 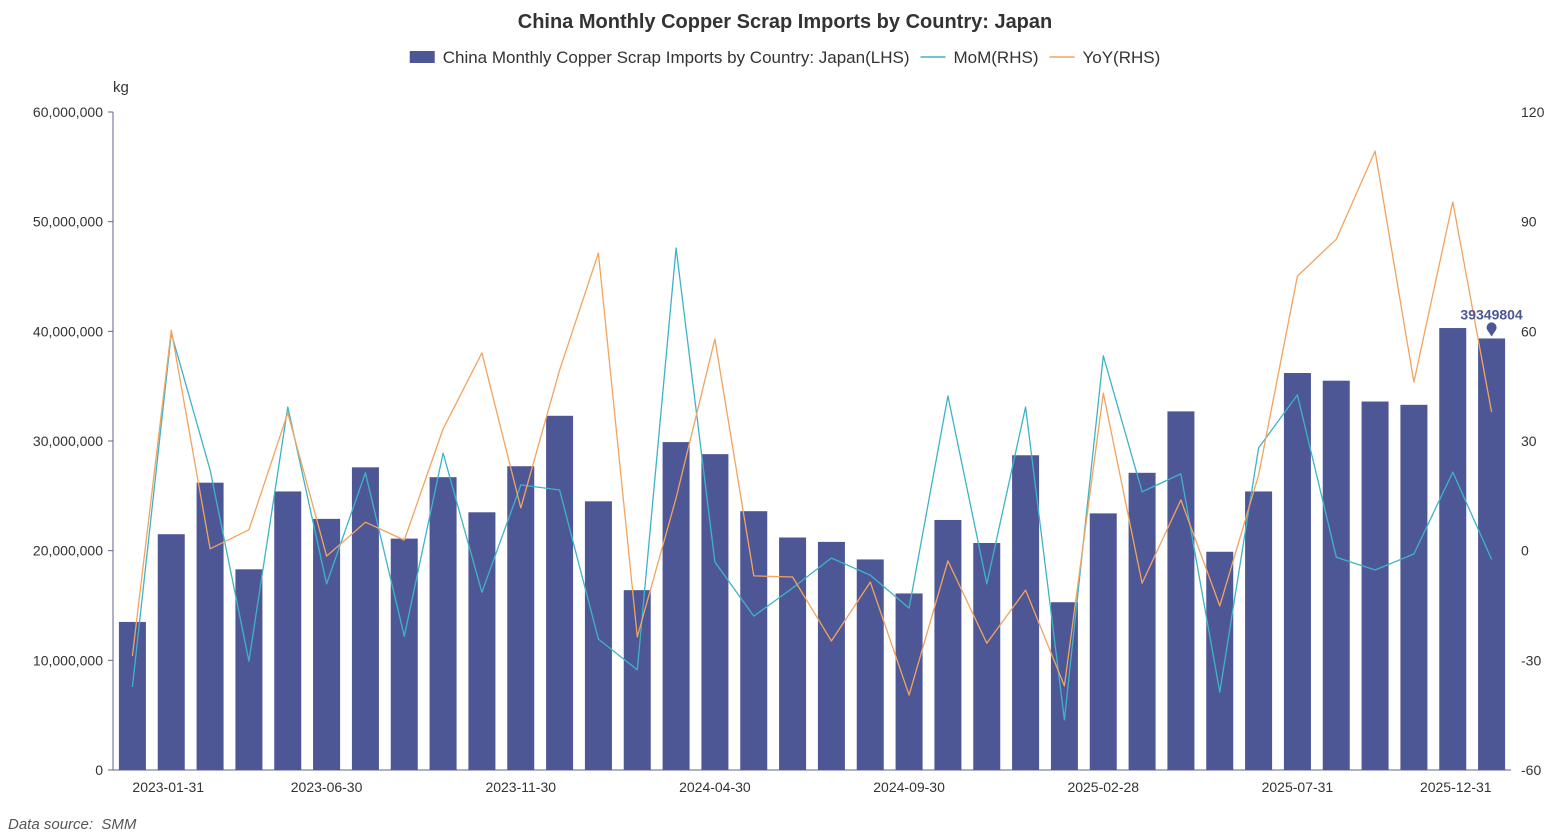 I want to click on x-axis-tick-label: 2025-12-31, so click(x=1456, y=787).